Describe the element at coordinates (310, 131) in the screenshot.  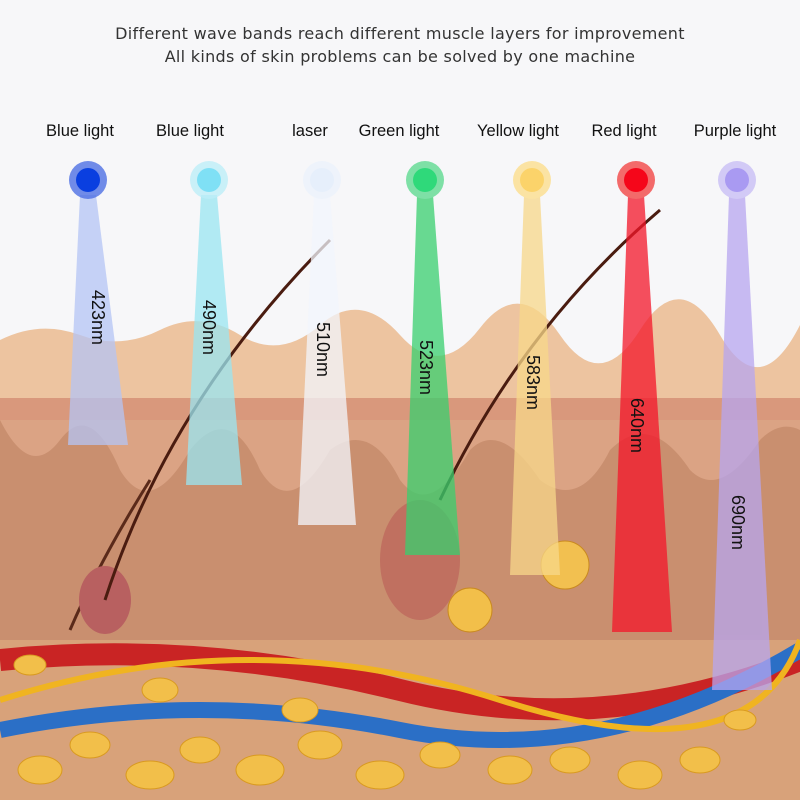
I see `label-laser: laser` at that location.